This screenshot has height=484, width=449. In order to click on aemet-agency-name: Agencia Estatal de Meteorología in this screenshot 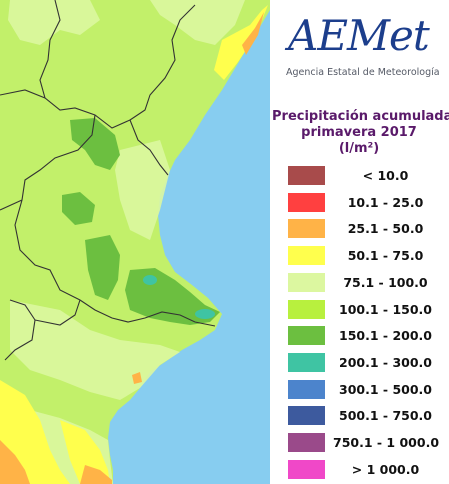, I will do `click(363, 72)`.